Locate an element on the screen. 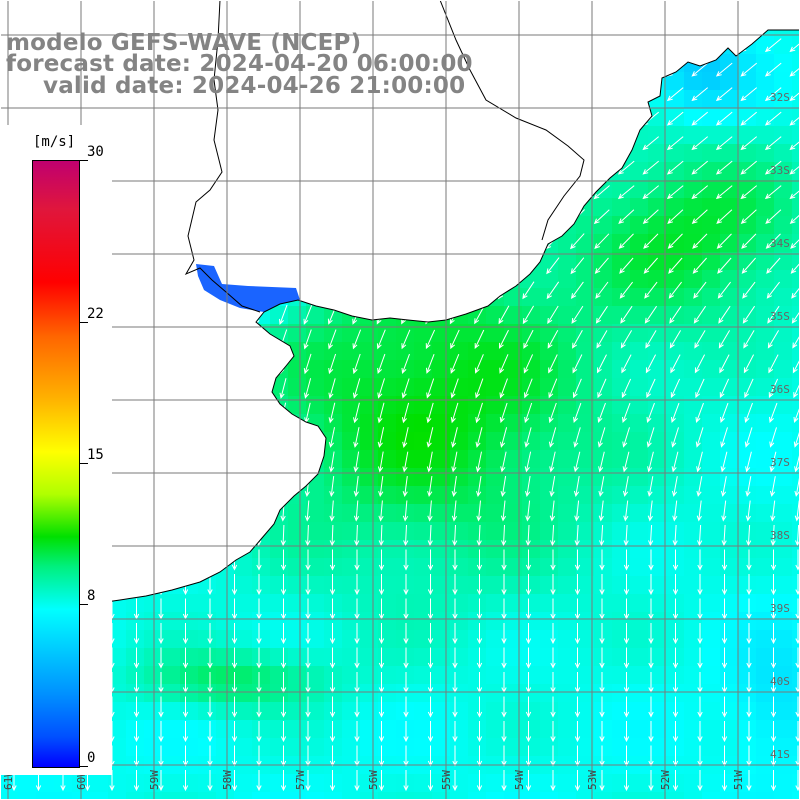  longitude-label: 55W is located at coordinates (446, 780).